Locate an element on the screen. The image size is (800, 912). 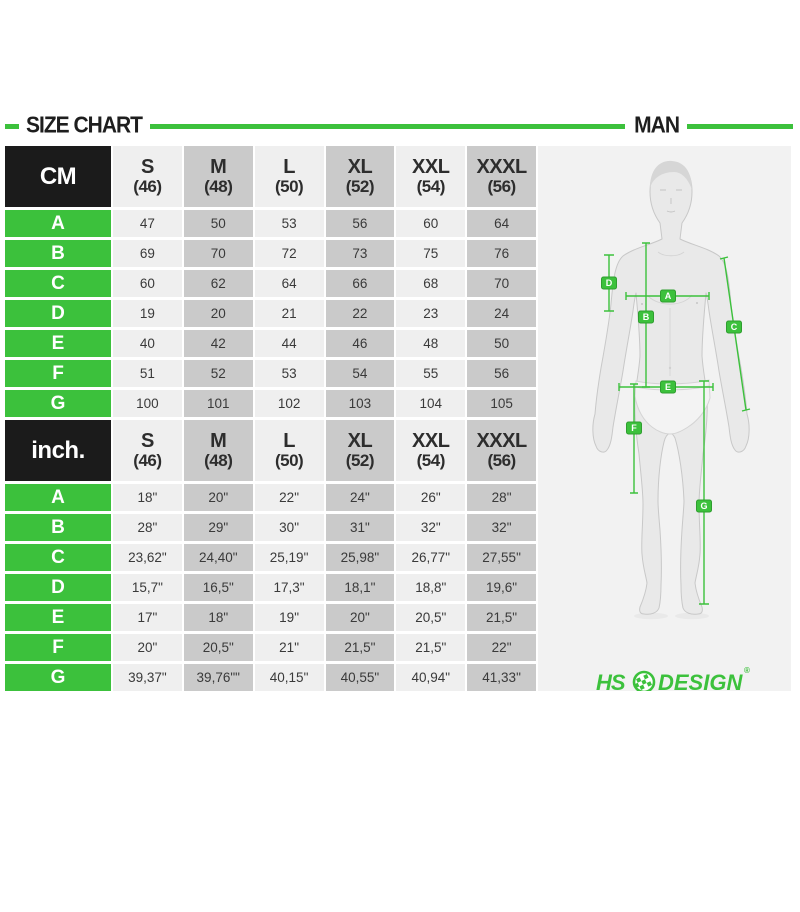
measurement-cell: 102 is located at coordinates (289, 403).